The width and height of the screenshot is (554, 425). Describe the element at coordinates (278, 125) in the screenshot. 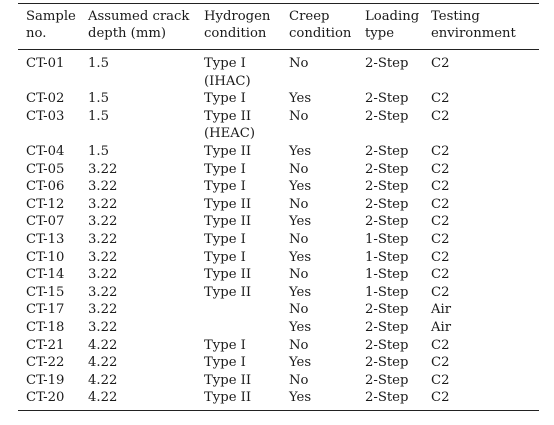

I see `table-row: CT-03 1.5 Type II (HEAC) No 2-Step C2` at that location.